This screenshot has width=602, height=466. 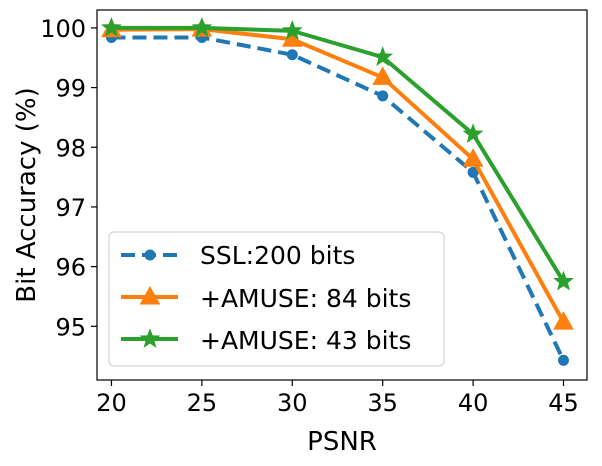 What do you see at coordinates (70, 327) in the screenshot?
I see `y-tick-label: 95` at bounding box center [70, 327].